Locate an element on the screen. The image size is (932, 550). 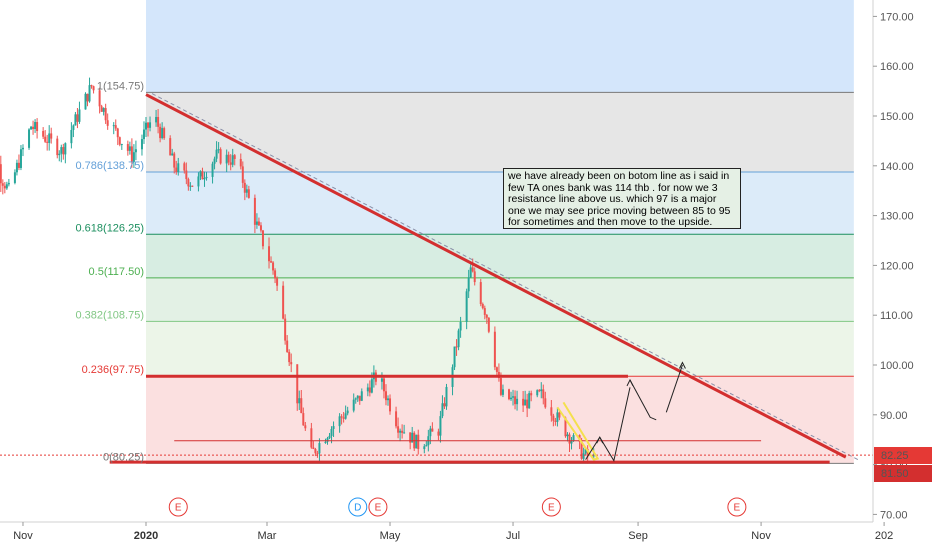
time-axis: Nov 2020 Mar May Jul Sep Nov 202 is located at coordinates (466, 535).